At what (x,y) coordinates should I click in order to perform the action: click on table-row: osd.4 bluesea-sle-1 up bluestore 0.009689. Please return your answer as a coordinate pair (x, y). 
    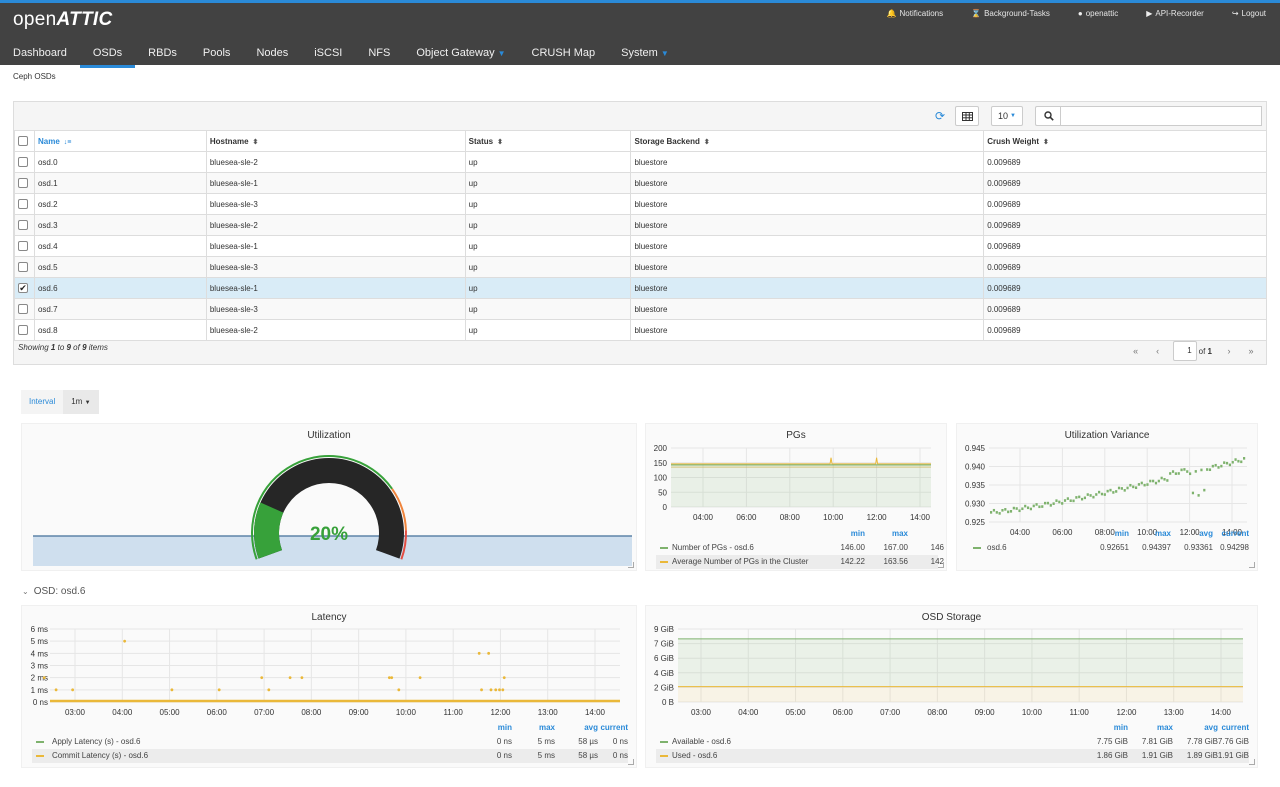
    Looking at the image, I should click on (640, 246).